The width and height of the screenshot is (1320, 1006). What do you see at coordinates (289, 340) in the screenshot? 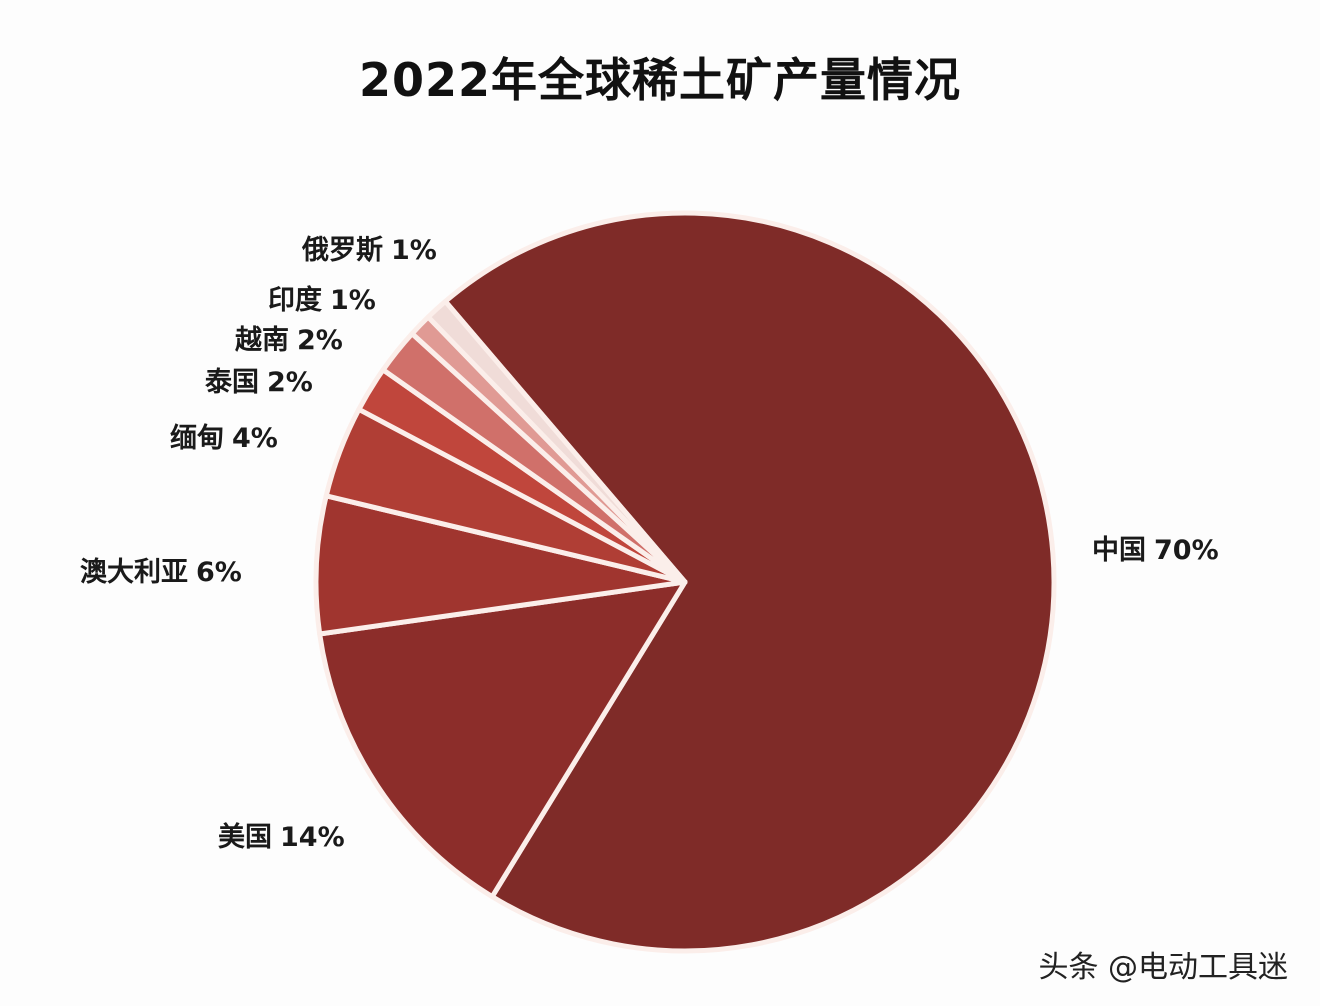
I see `label-vietnam: 越南 2%` at bounding box center [289, 340].